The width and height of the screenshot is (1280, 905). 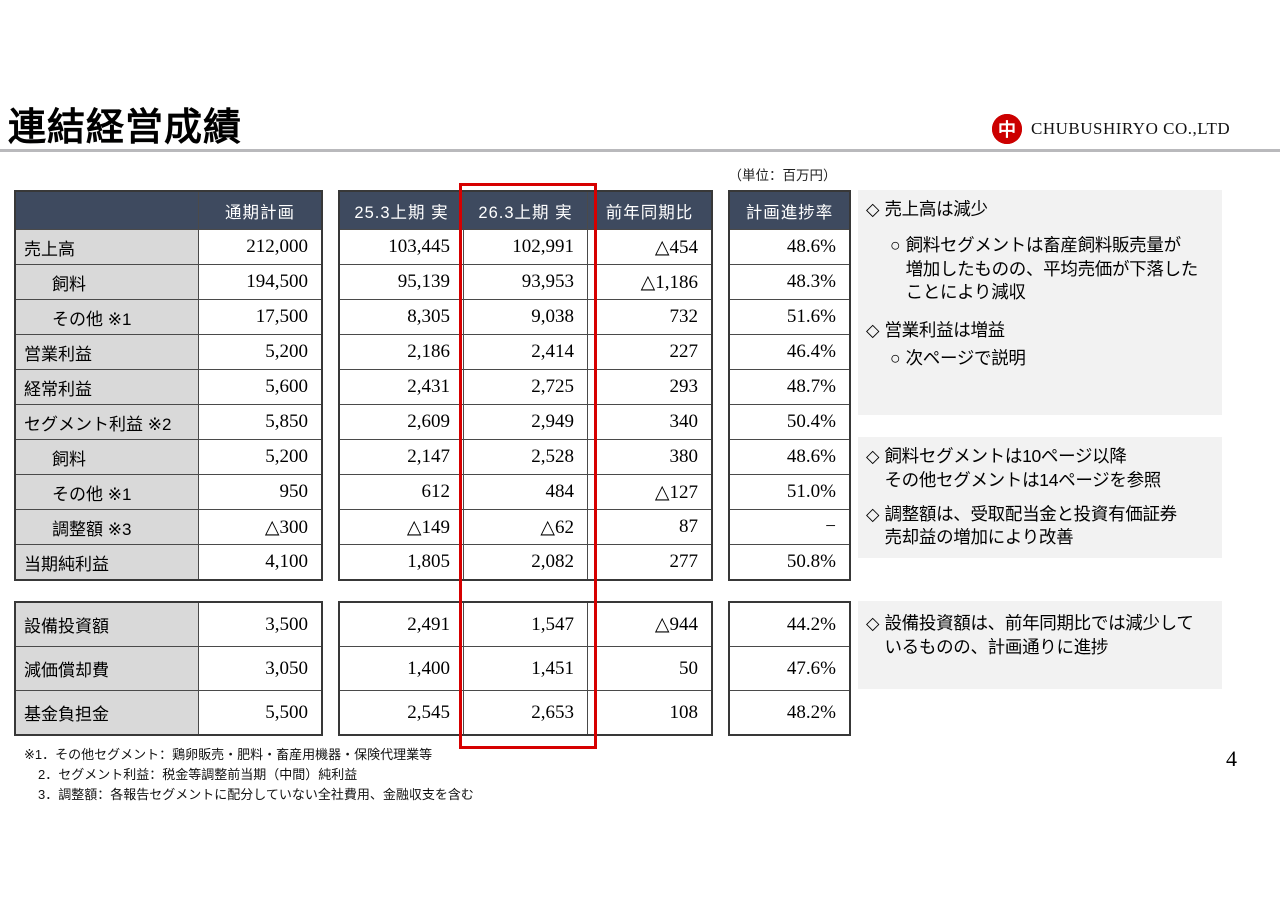 I want to click on cell-prev: 2,491, so click(x=401, y=624).